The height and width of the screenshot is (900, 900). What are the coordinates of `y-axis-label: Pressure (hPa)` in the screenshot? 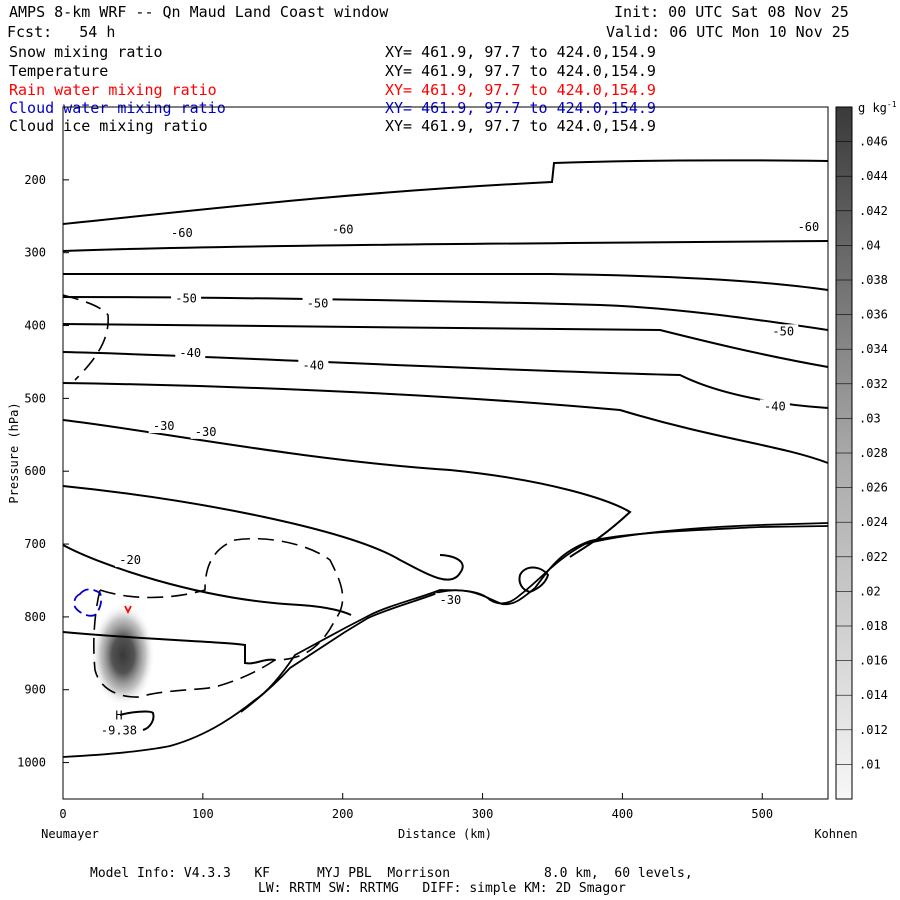 It's located at (14, 452).